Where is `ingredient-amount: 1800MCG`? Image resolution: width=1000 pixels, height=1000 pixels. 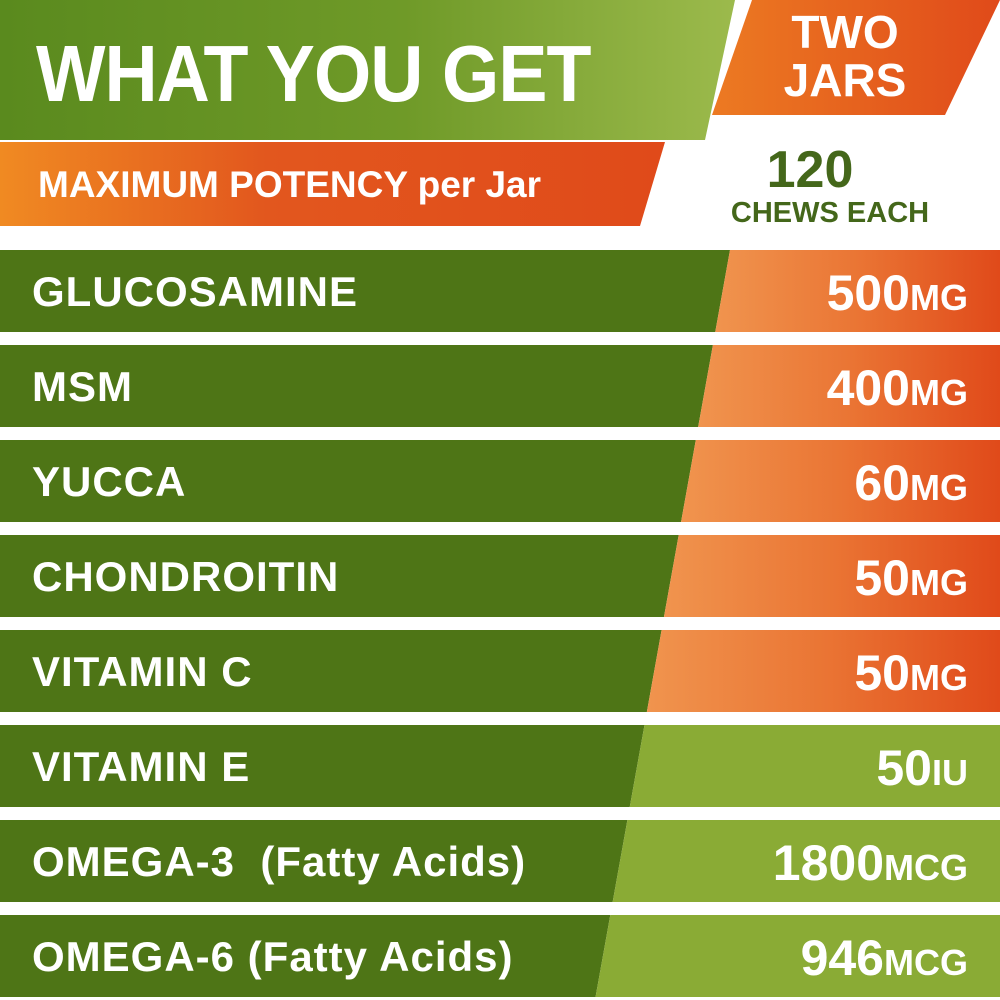
ingredient-amount: 1800MCG is located at coordinates (870, 863).